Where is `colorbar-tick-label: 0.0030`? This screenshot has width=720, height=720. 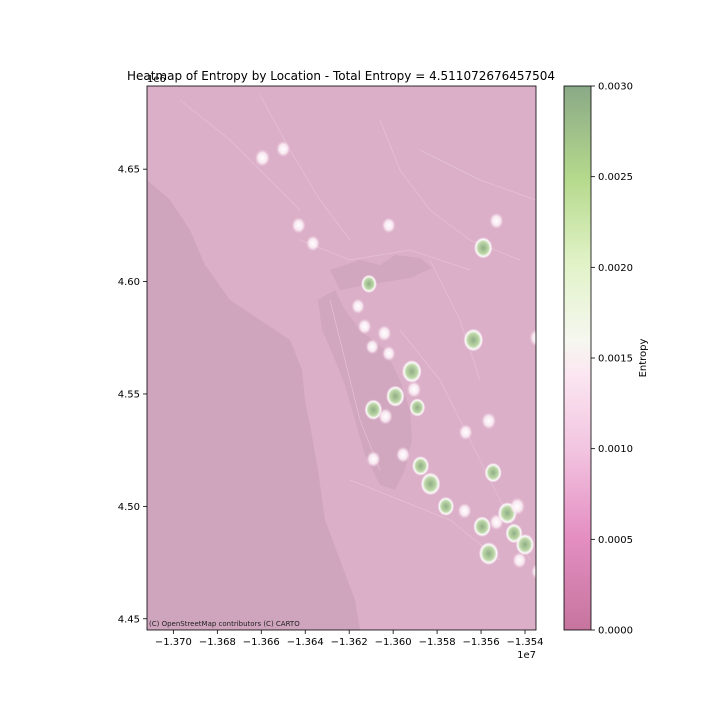
colorbar-tick-label: 0.0030 is located at coordinates (615, 87).